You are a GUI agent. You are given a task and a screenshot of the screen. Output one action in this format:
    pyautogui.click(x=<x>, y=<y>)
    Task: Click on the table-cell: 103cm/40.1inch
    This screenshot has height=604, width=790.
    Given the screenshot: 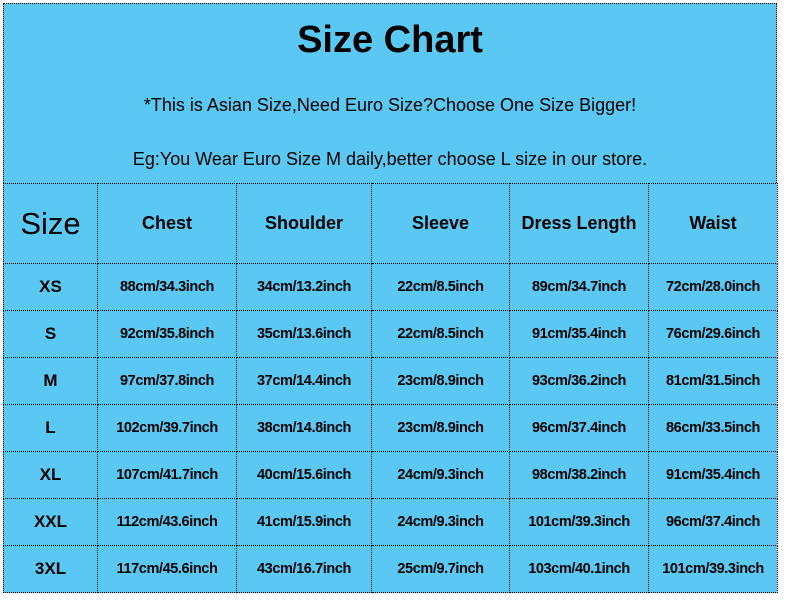 What is the action you would take?
    pyautogui.click(x=579, y=569)
    